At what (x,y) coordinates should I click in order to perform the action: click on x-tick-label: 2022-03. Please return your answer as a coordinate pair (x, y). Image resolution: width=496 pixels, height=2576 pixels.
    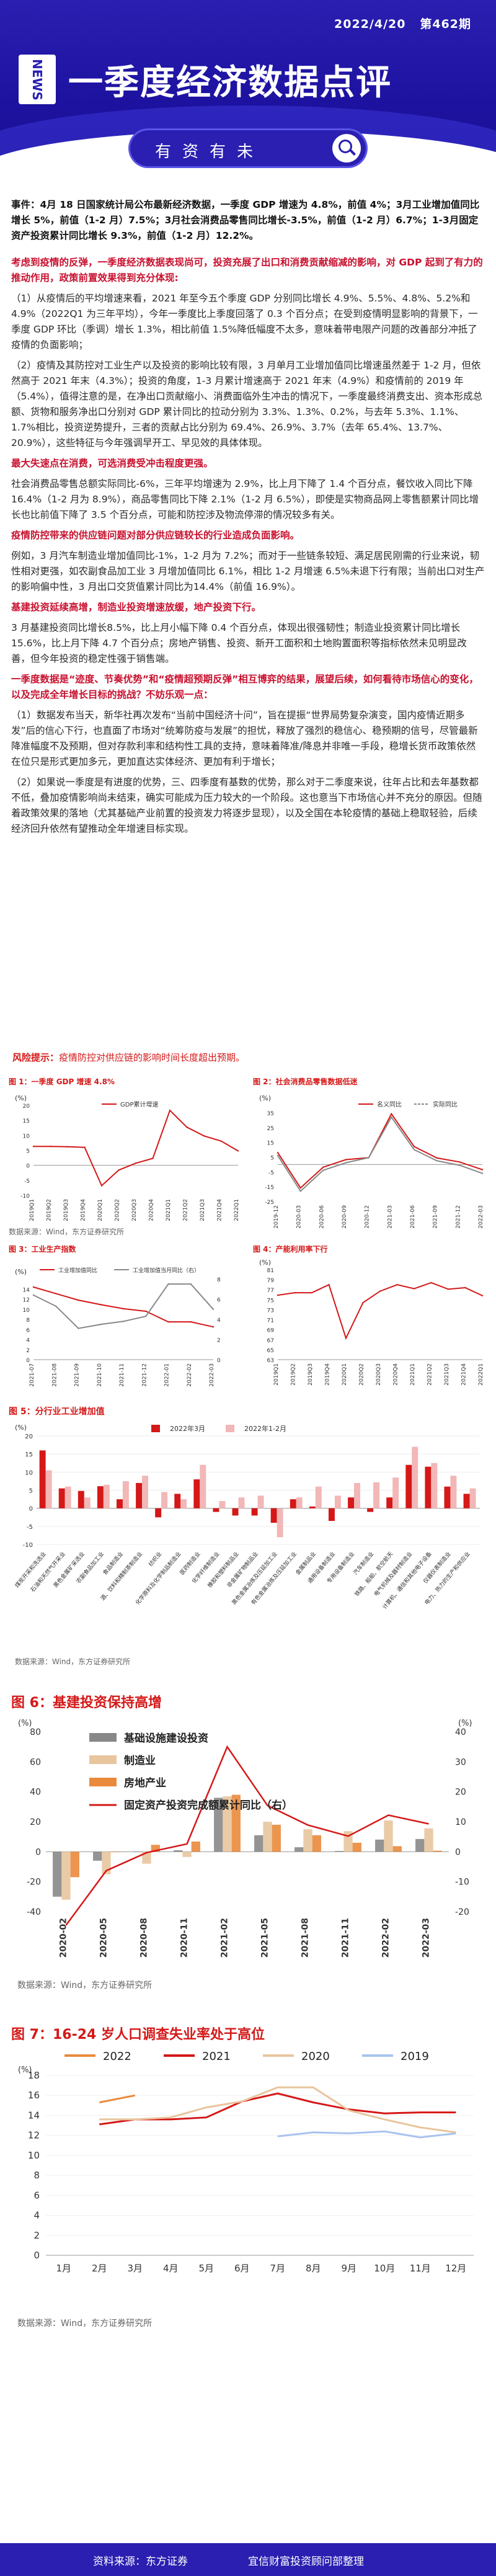
    Looking at the image, I should click on (427, 1938).